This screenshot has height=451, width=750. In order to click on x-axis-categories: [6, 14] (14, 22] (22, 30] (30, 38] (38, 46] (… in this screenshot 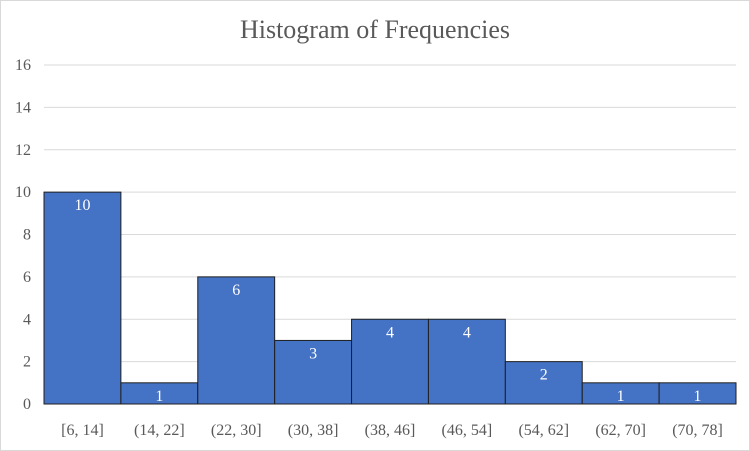, I will do `click(392, 430)`.